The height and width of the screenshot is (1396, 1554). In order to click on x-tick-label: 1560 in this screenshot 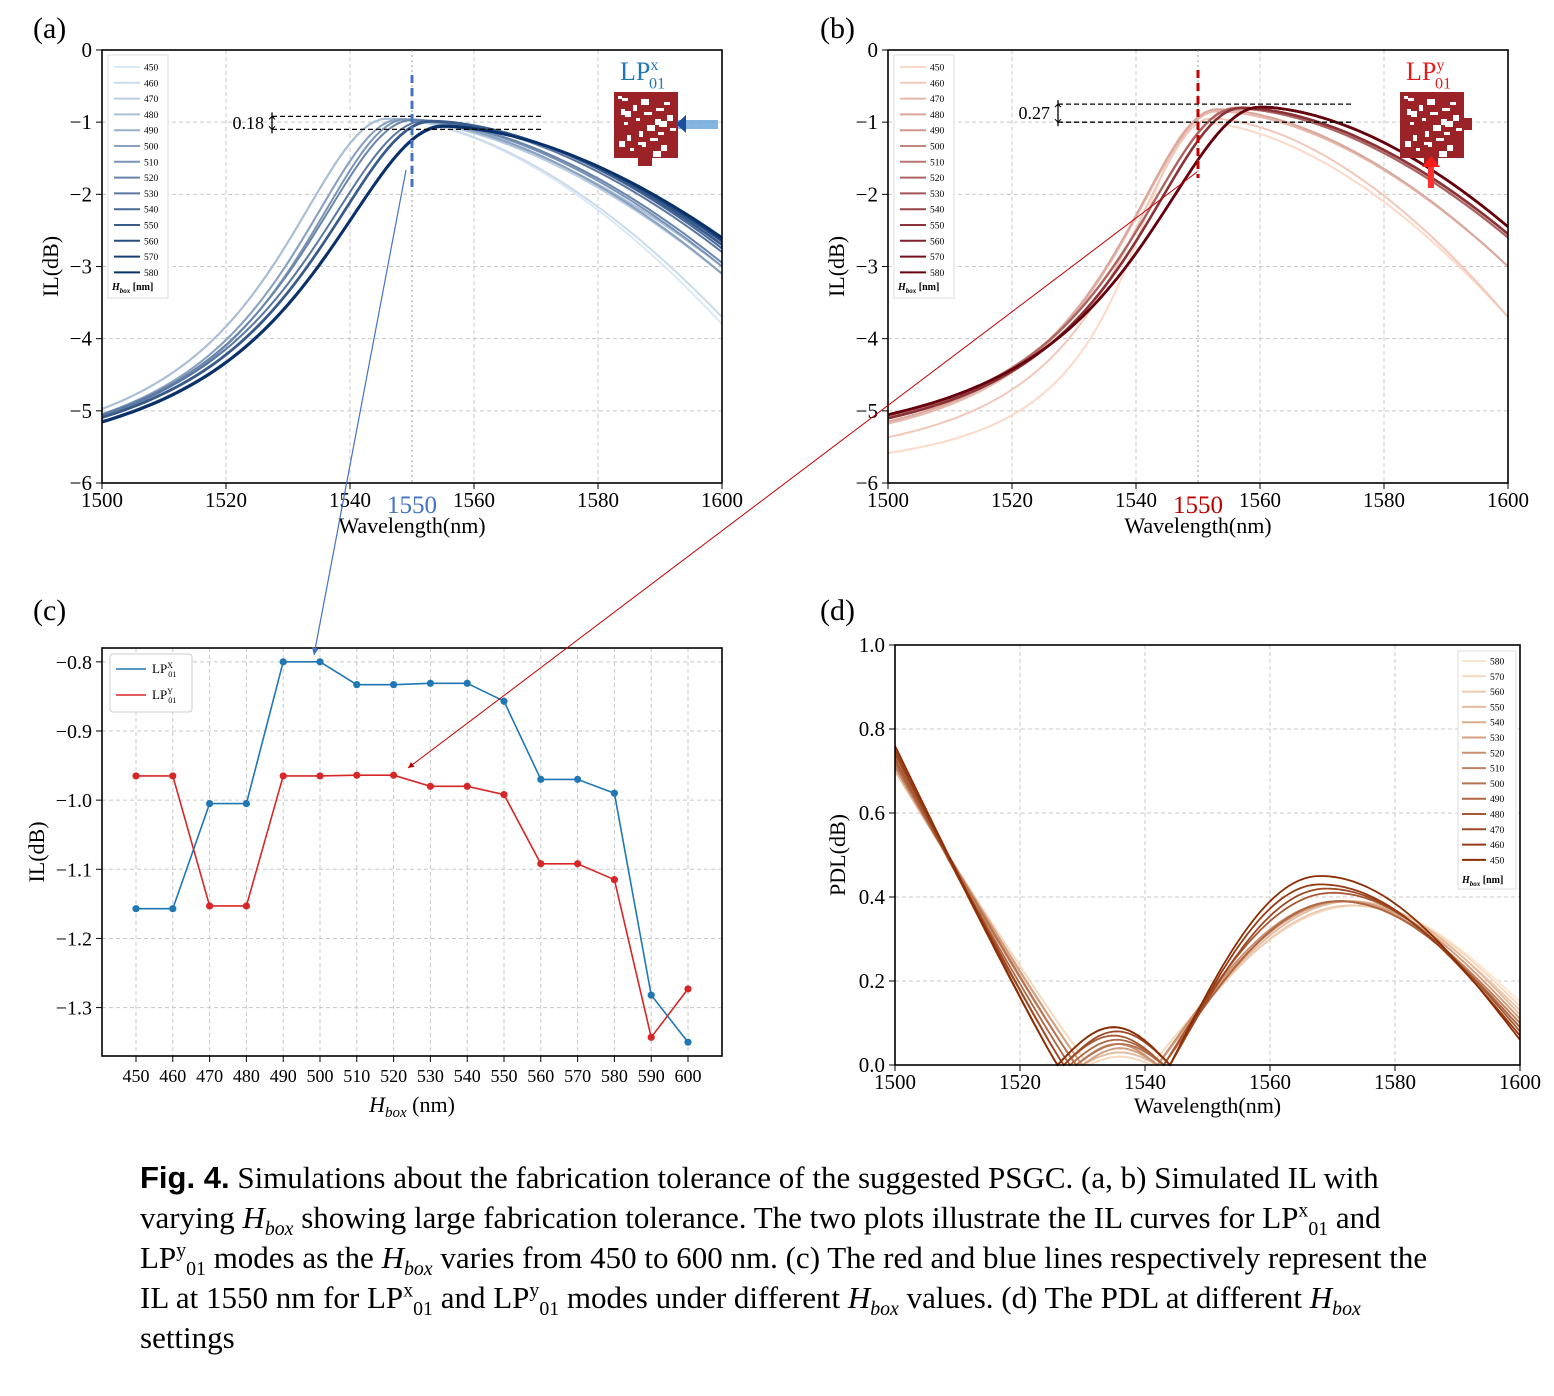, I will do `click(1260, 500)`.